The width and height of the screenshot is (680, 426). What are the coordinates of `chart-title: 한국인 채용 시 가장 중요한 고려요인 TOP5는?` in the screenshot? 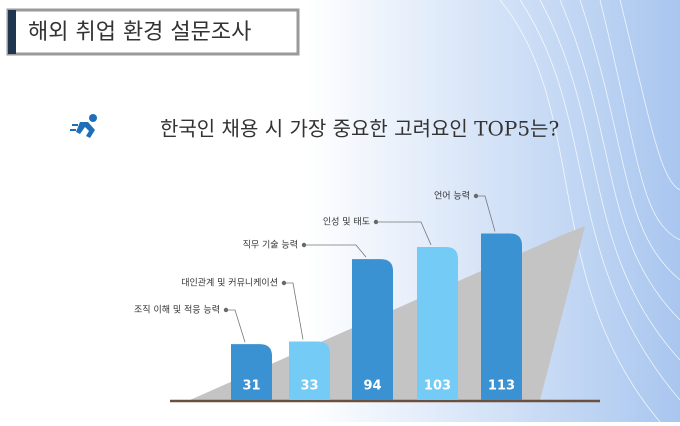 It's located at (359, 129).